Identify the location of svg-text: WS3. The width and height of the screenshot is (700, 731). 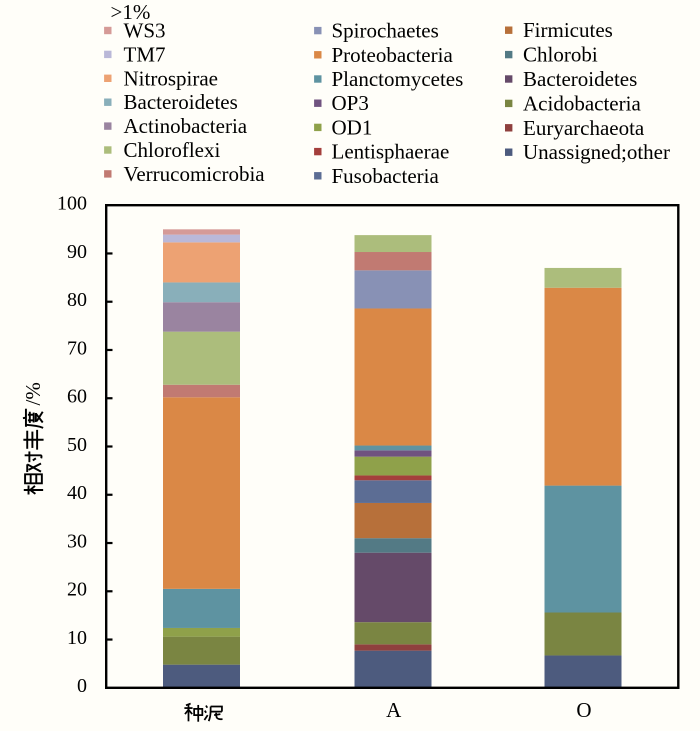
(145, 31).